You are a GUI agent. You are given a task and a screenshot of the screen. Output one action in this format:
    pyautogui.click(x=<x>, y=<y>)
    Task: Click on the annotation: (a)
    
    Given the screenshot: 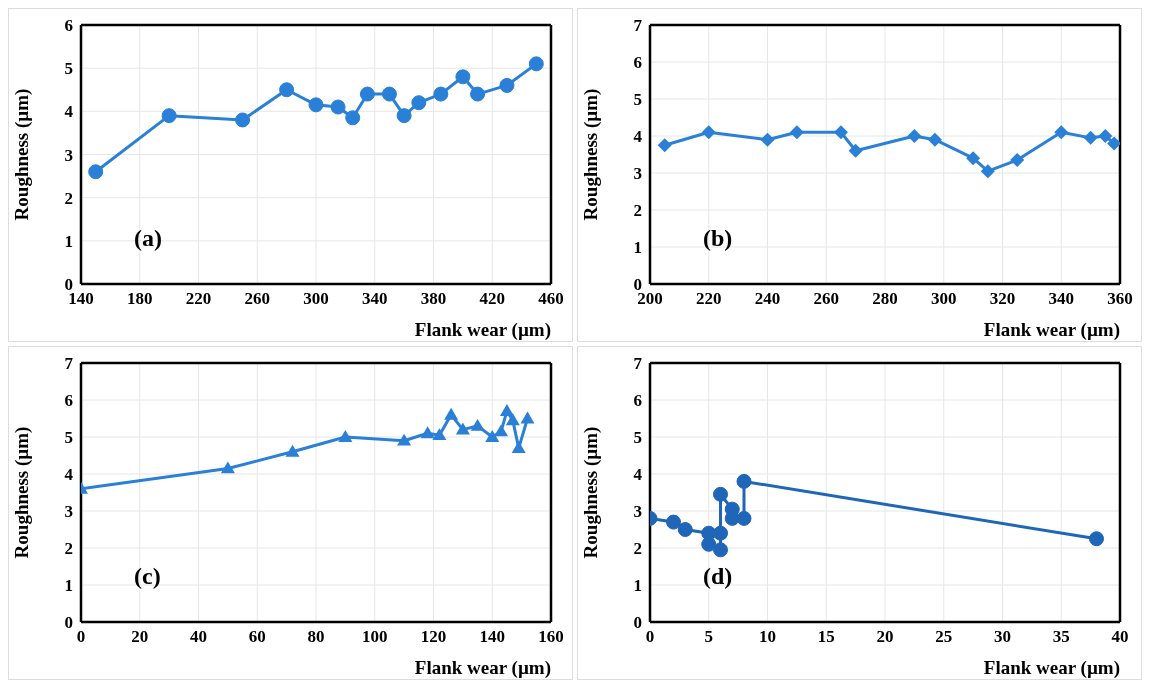 What is the action you would take?
    pyautogui.click(x=148, y=238)
    